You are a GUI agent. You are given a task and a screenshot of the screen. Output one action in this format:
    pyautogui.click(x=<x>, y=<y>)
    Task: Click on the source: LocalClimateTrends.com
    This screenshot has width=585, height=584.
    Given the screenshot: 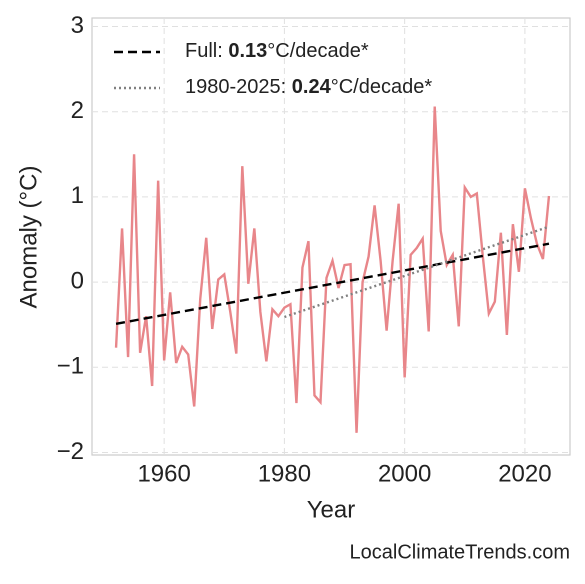 What is the action you would take?
    pyautogui.click(x=460, y=552)
    